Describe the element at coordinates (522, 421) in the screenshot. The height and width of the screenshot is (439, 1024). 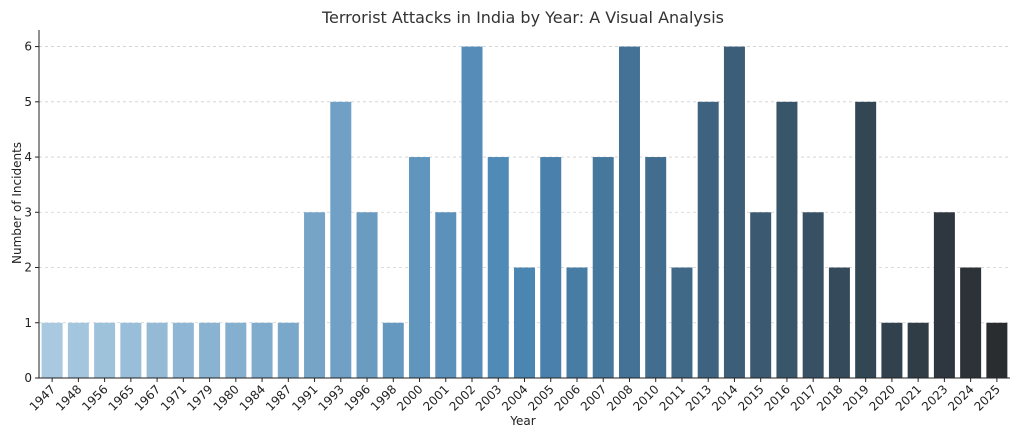
I see `x-axis-label: Year` at that location.